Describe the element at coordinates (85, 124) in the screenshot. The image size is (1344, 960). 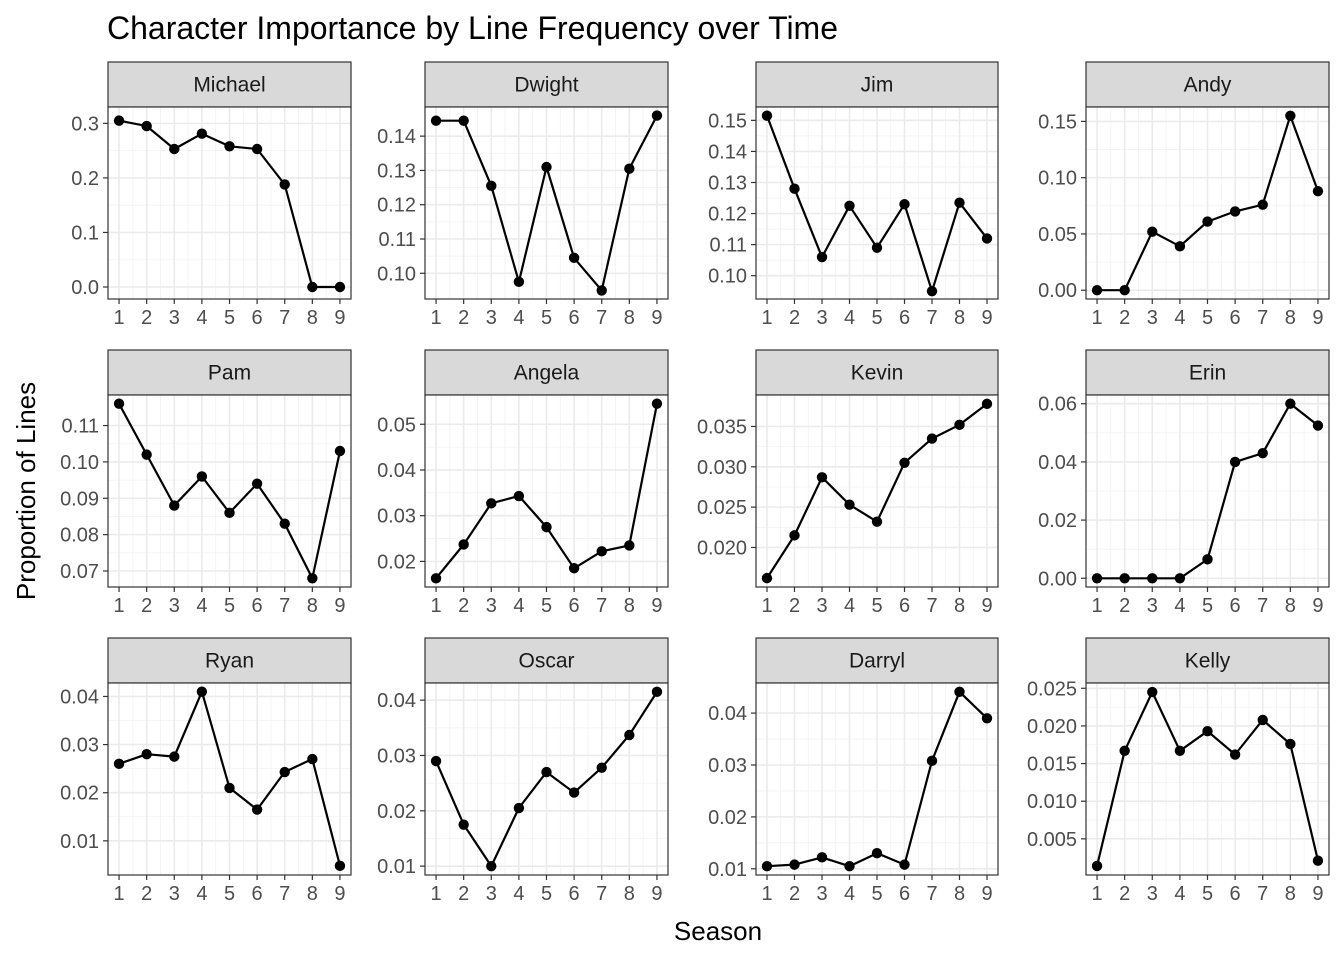
I see `y-tick-label: 0.3` at that location.